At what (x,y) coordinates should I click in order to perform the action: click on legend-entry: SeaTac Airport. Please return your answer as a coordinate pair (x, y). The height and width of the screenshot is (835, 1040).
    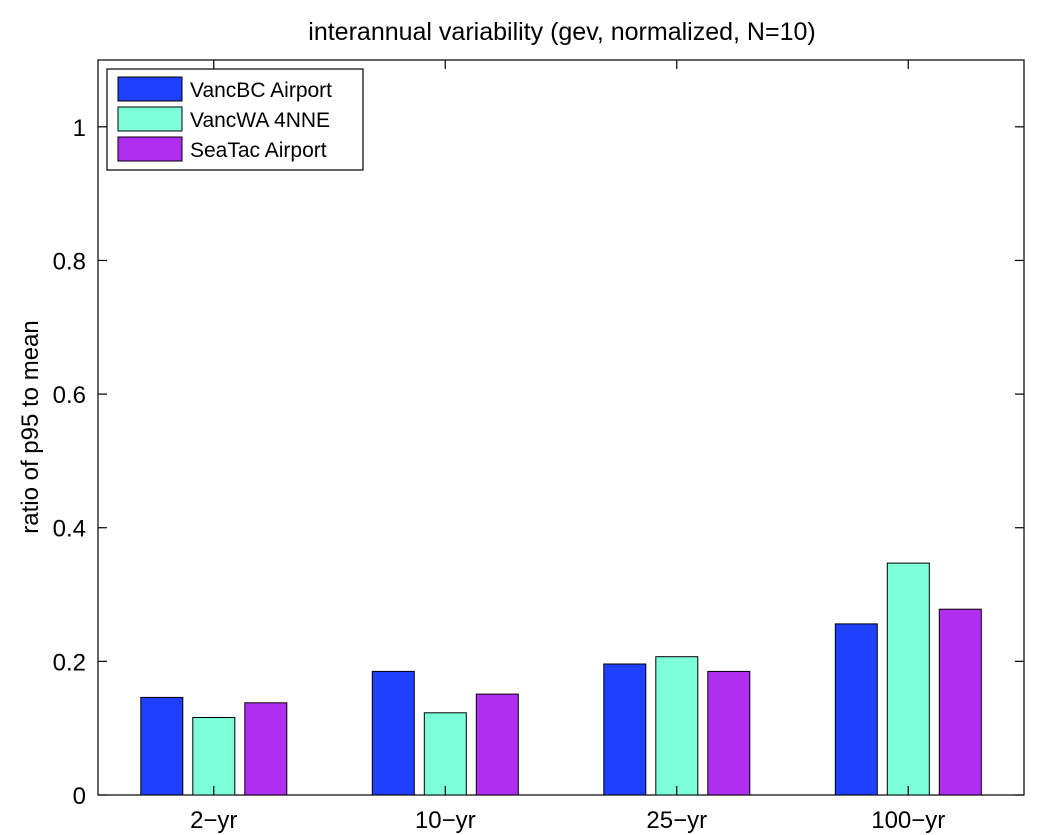
    Looking at the image, I should click on (258, 150).